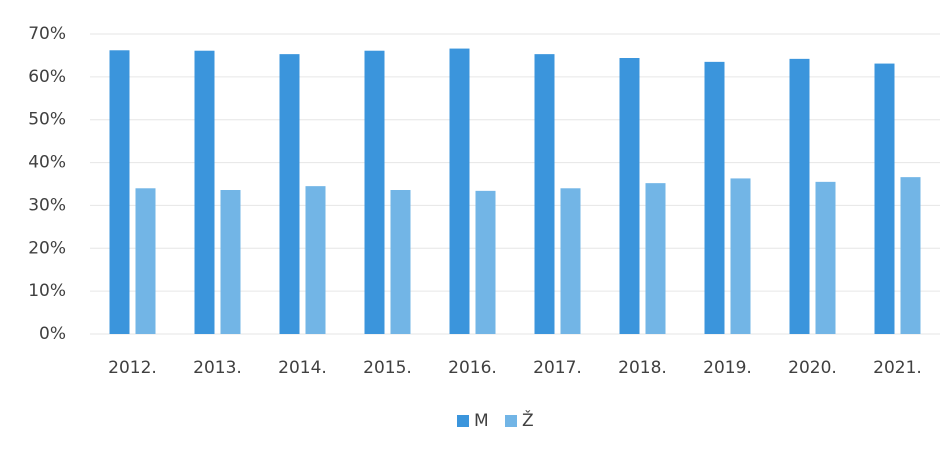 The width and height of the screenshot is (952, 450). I want to click on x-tick-label: 2020., so click(812, 368).